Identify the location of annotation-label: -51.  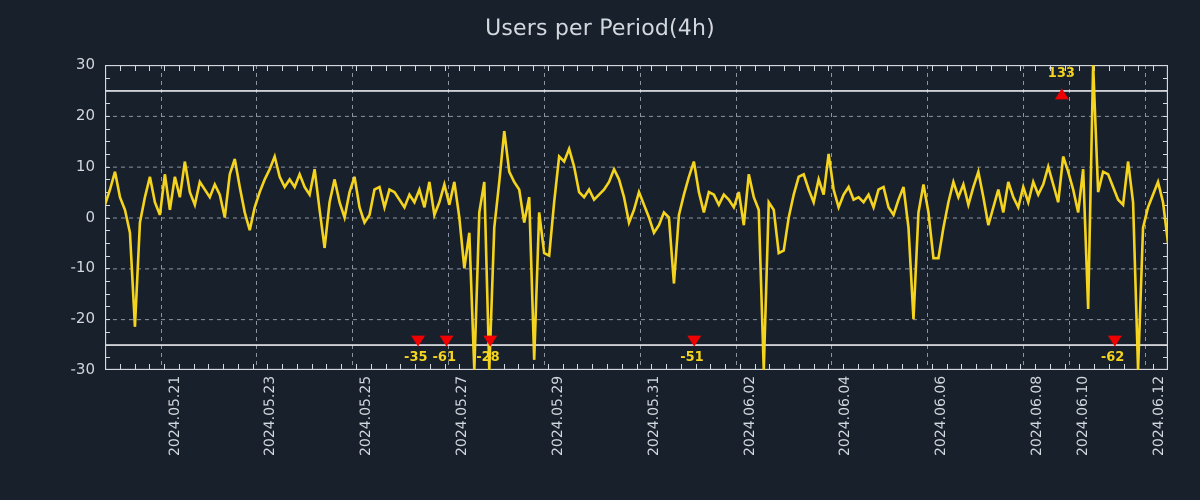
(692, 357).